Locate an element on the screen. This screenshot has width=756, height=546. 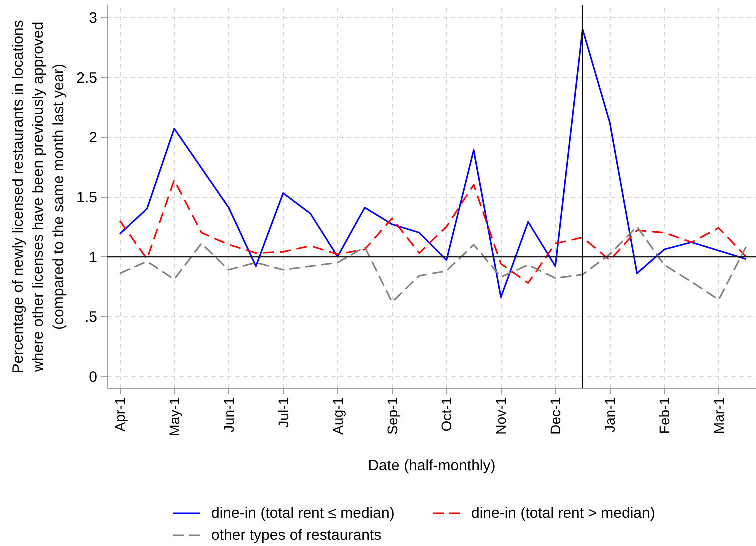
y-tick-label: 3 is located at coordinates (93, 18).